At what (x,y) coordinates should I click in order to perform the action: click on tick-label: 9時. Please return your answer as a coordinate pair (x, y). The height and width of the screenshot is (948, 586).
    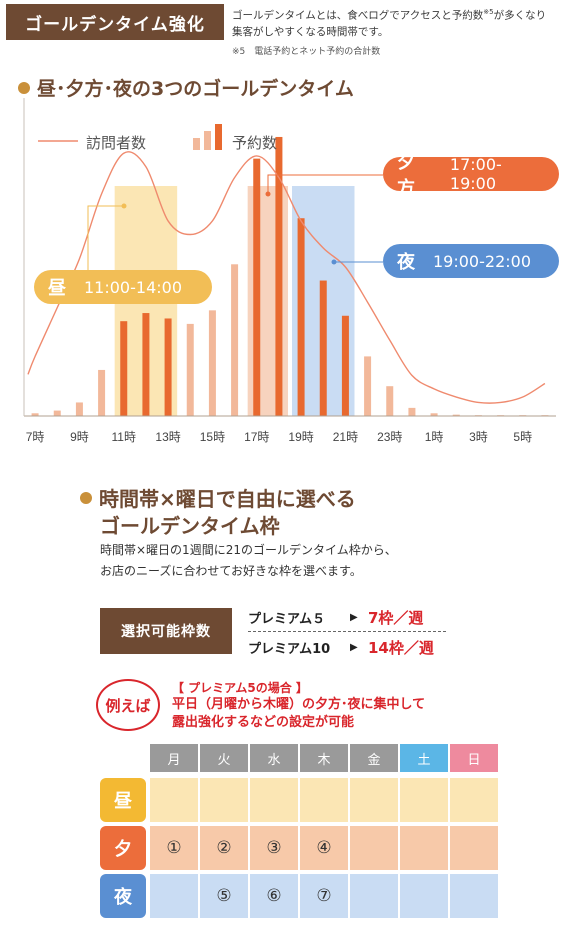
    Looking at the image, I should click on (79, 437).